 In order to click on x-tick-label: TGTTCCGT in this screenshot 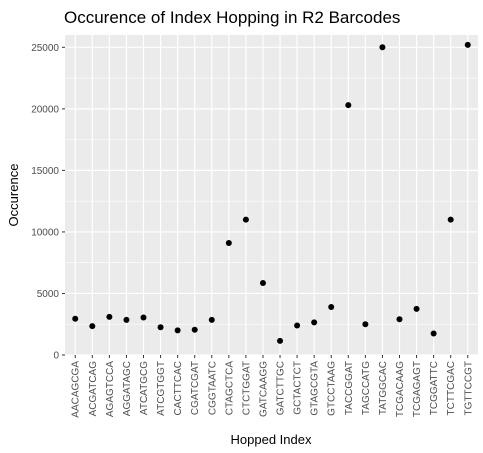, I will do `click(468, 388)`.